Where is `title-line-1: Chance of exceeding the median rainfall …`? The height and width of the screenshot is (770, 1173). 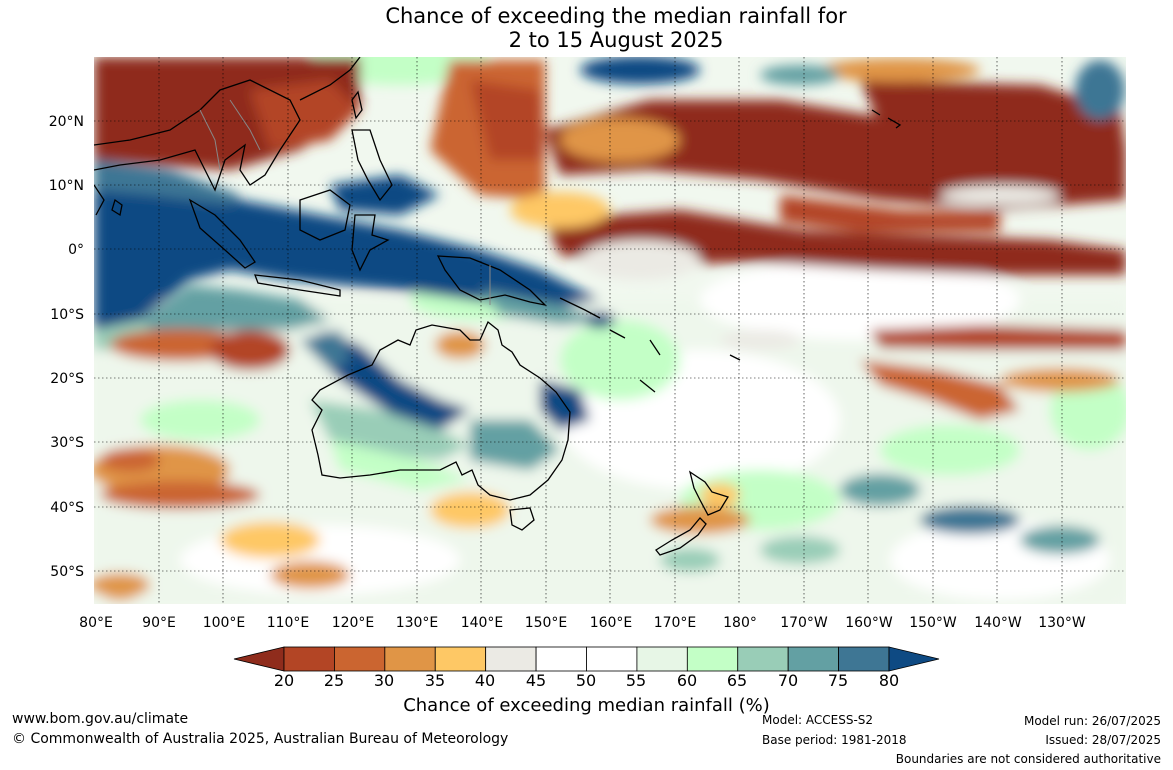
title-line-1: Chance of exceeding the median rainfall … is located at coordinates (616, 16).